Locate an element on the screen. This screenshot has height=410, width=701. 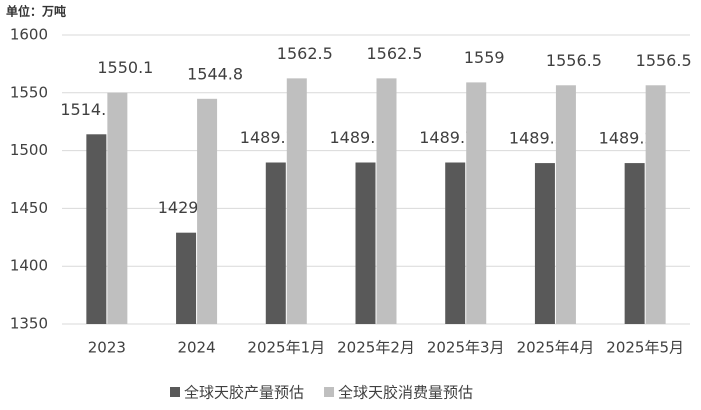
x-tick-label: 2025年5月 is located at coordinates (645, 348).